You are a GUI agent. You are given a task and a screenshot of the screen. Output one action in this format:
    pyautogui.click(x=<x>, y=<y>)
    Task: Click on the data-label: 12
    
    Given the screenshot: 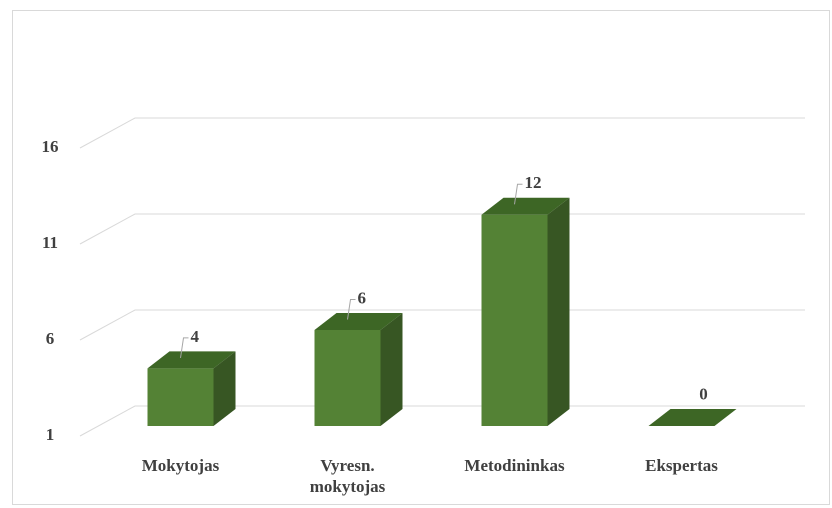 What is the action you would take?
    pyautogui.click(x=533, y=182)
    